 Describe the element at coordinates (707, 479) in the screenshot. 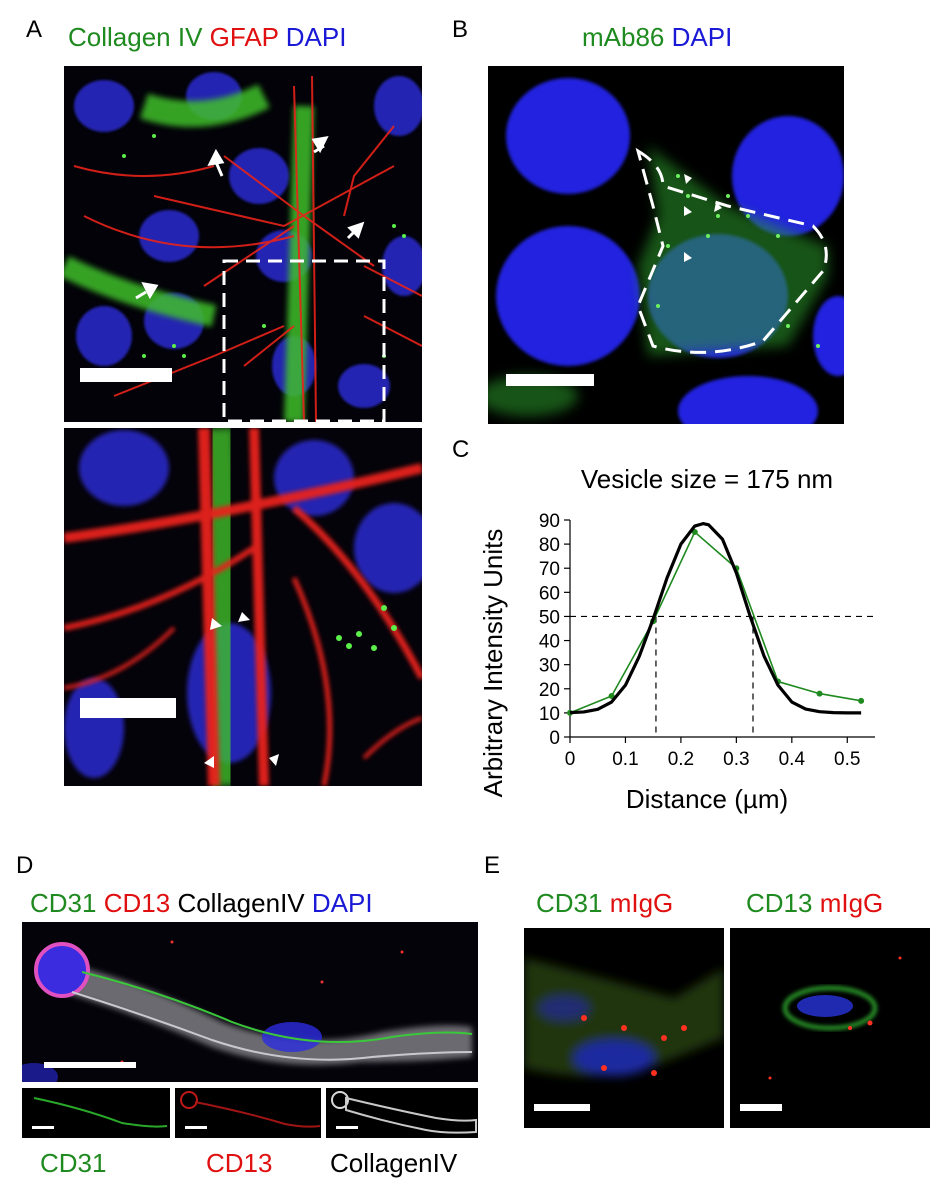

I see `chart-title: Vesicle size = 175 nm` at that location.